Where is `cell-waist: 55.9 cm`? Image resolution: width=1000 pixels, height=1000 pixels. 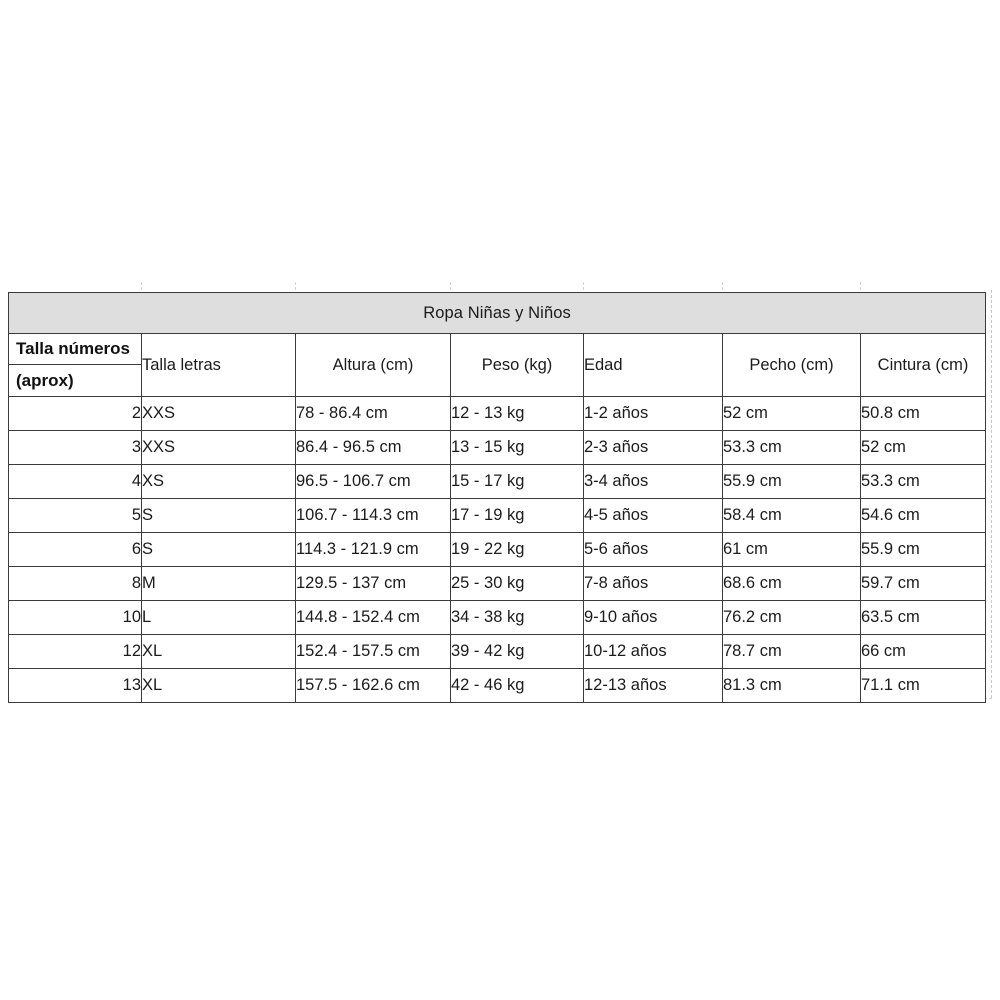
cell-waist: 55.9 cm is located at coordinates (923, 549).